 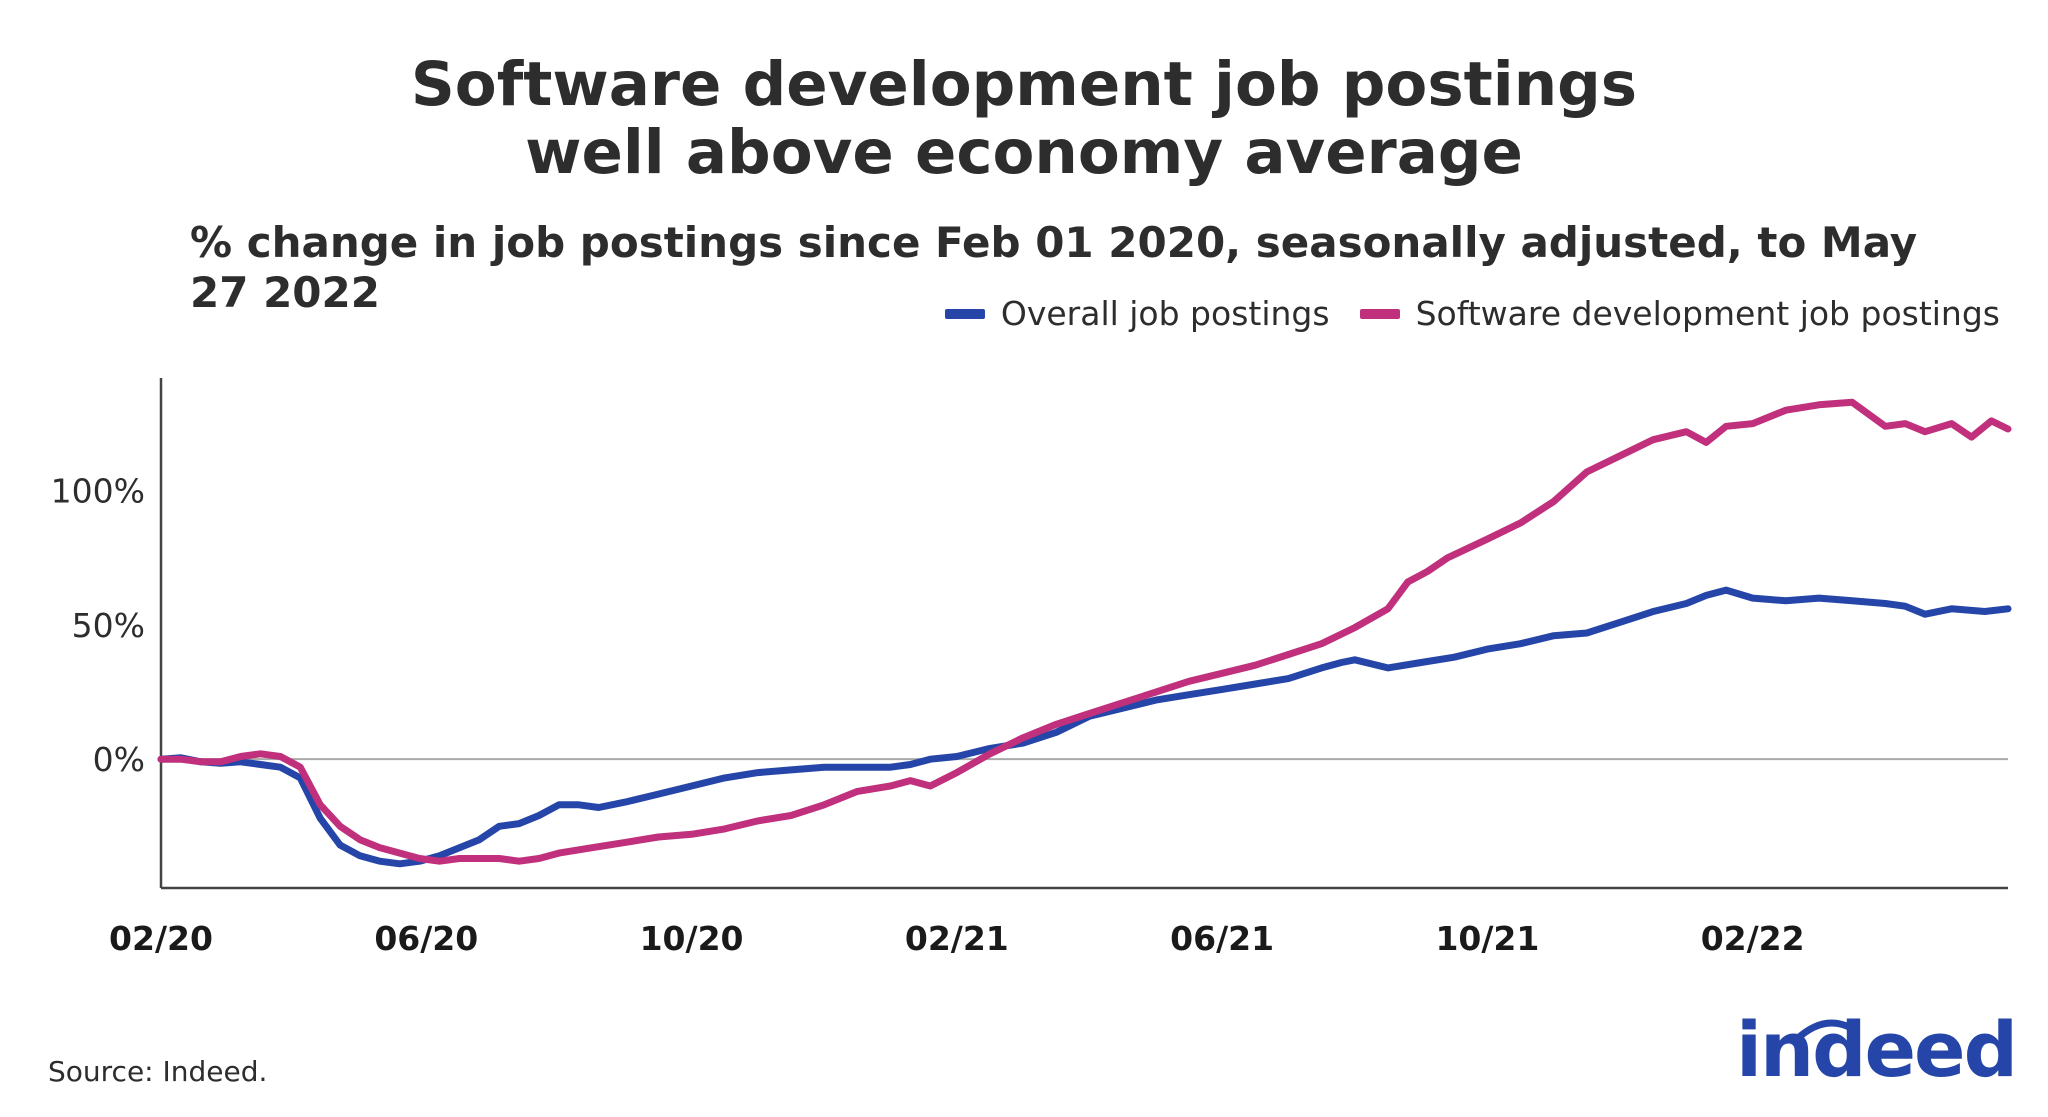 I want to click on x-tick-label: 02/20, so click(x=161, y=938).